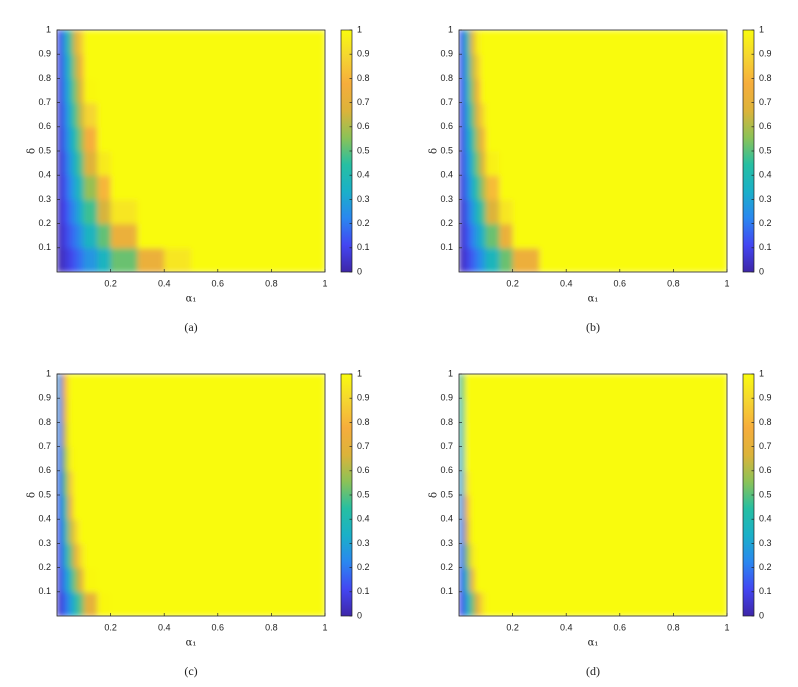 The image size is (798, 687). Describe the element at coordinates (673, 627) in the screenshot. I see `x-tick-label: 0.8` at that location.